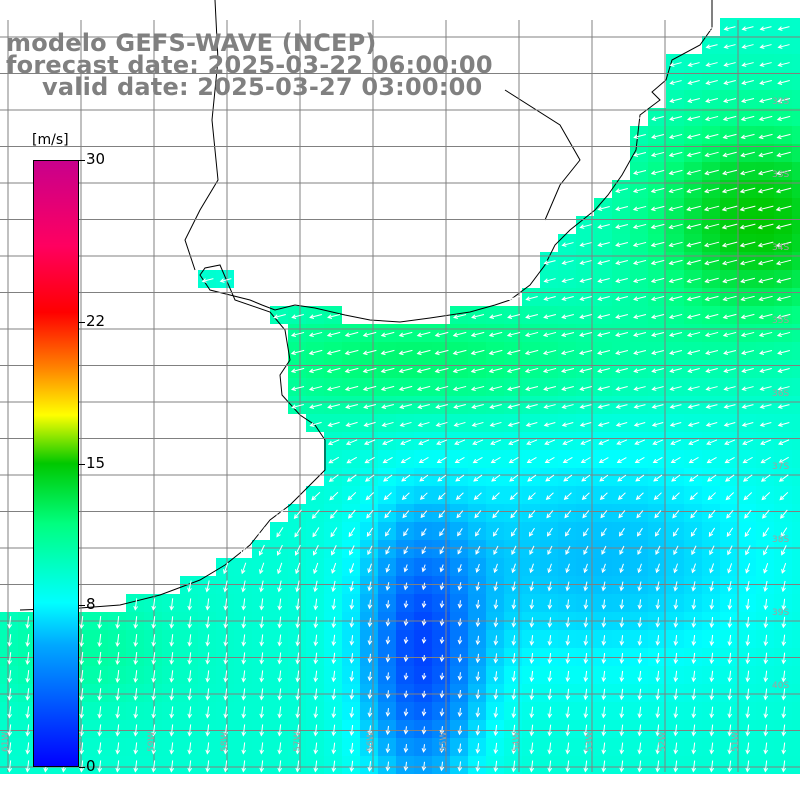 The image size is (800, 800). Describe the element at coordinates (91, 604) in the screenshot. I see `colorbar-tick-label: 8` at that location.